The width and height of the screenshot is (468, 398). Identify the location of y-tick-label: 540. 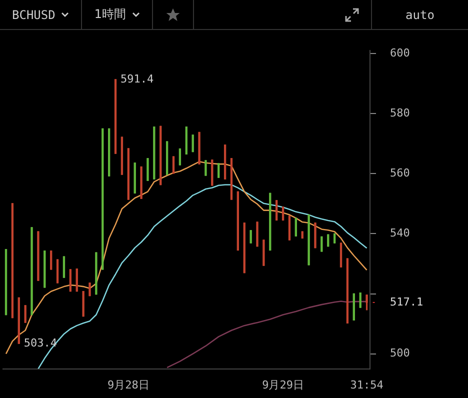
(400, 233).